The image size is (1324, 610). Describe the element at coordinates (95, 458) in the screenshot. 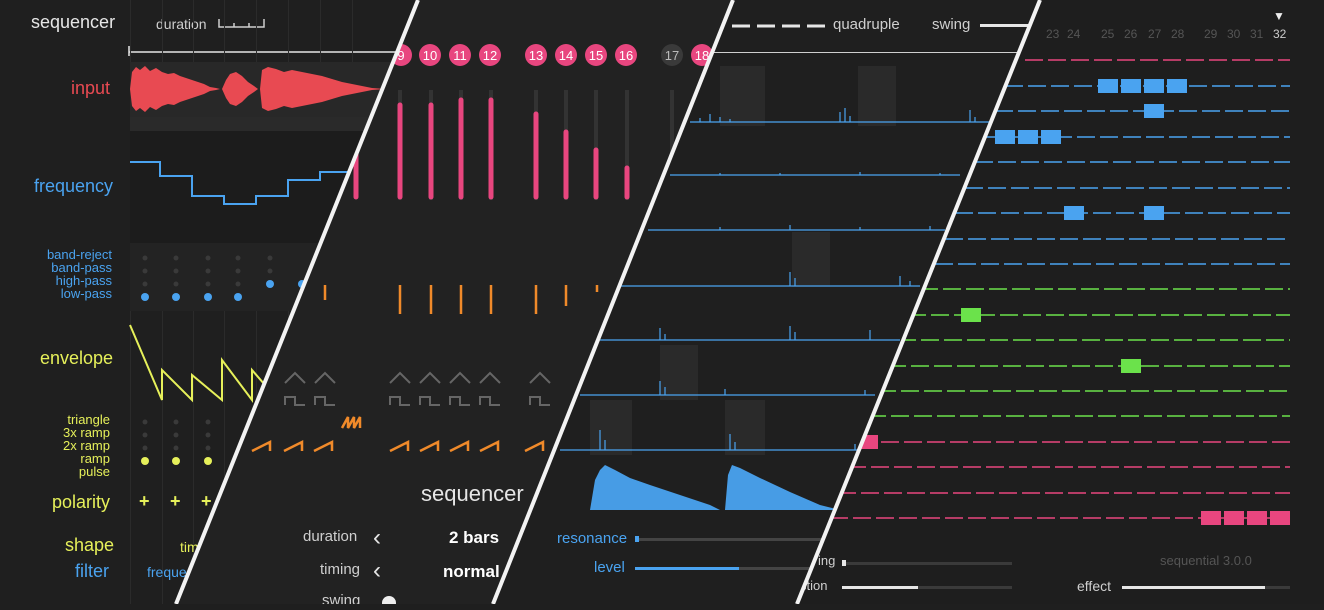

I see `shape-ramp: ramp` at that location.